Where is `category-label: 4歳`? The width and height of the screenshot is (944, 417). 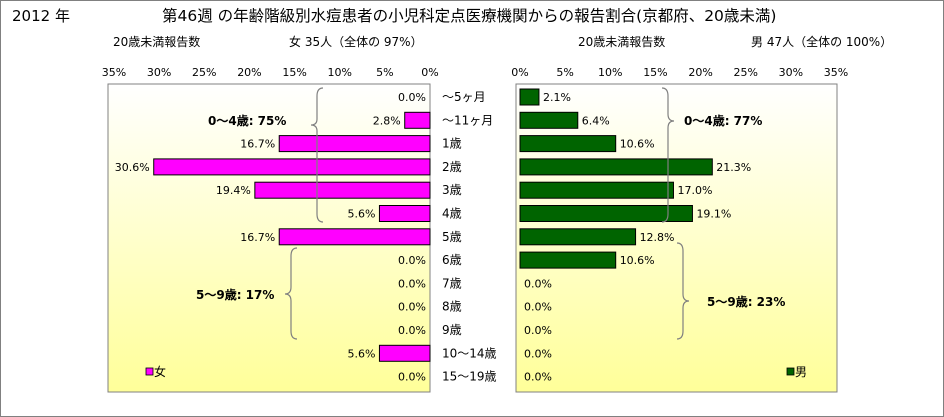 category-label: 4歳 is located at coordinates (452, 214).